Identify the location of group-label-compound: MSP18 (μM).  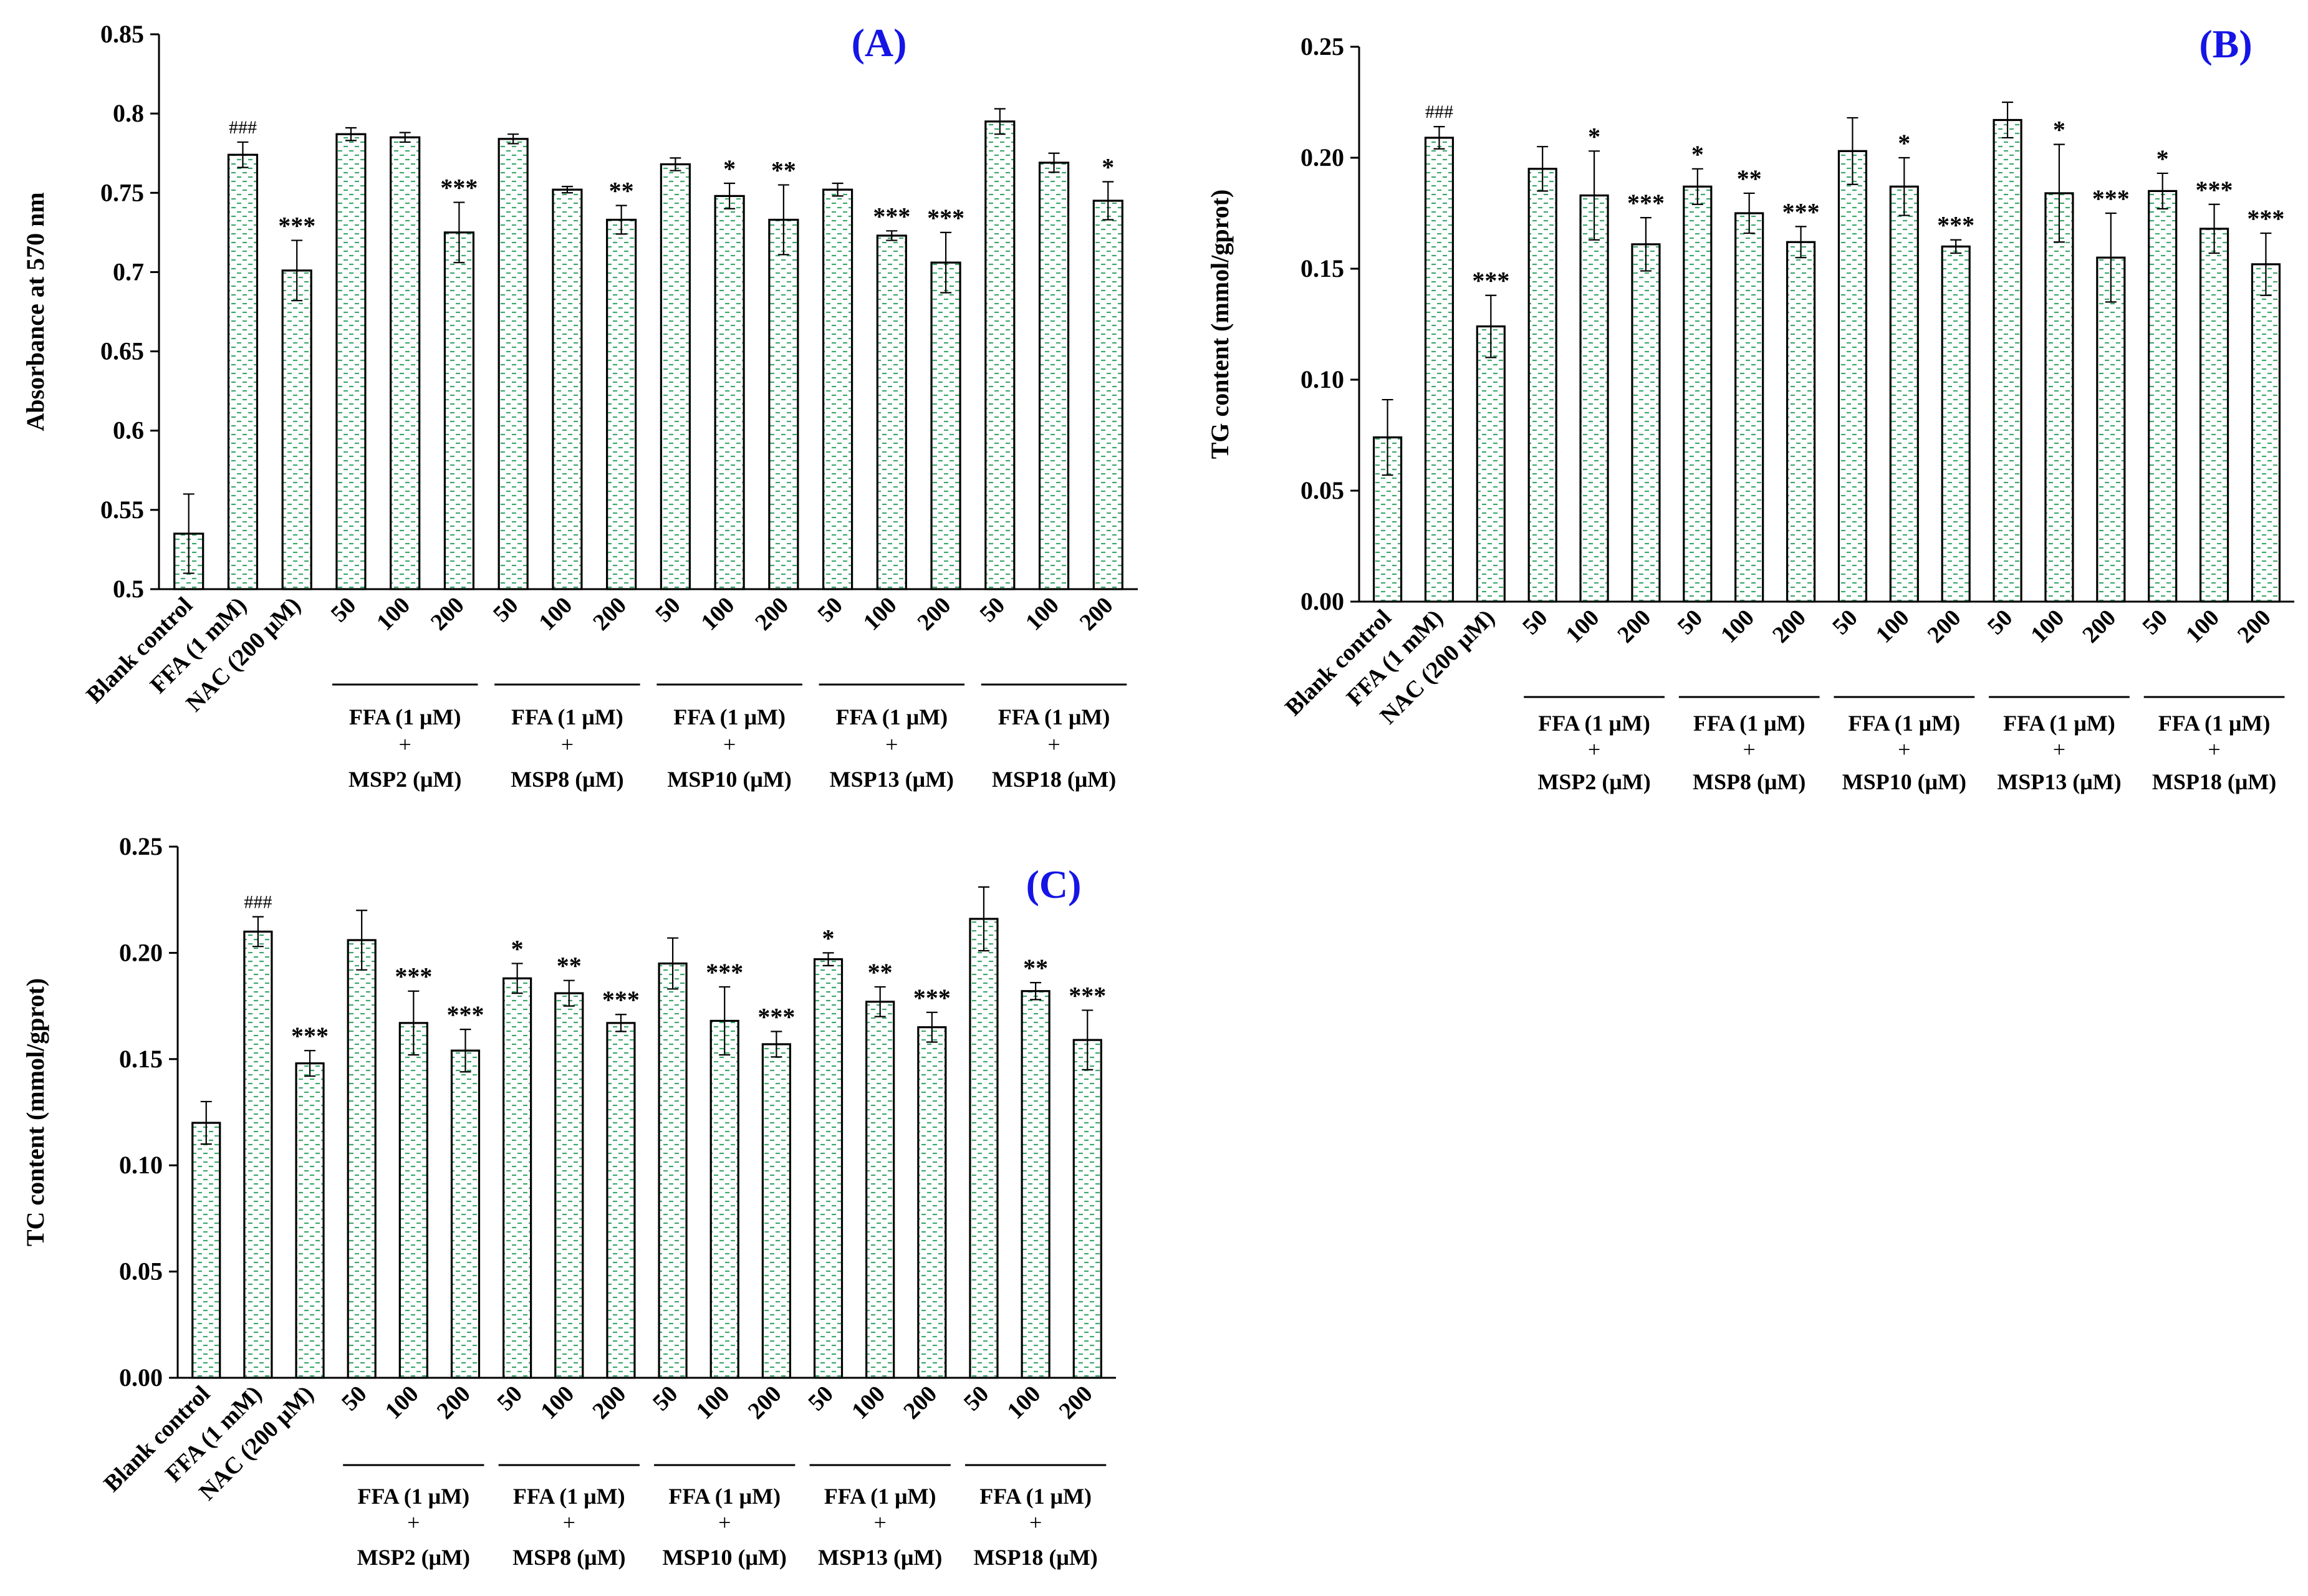
(1035, 1557).